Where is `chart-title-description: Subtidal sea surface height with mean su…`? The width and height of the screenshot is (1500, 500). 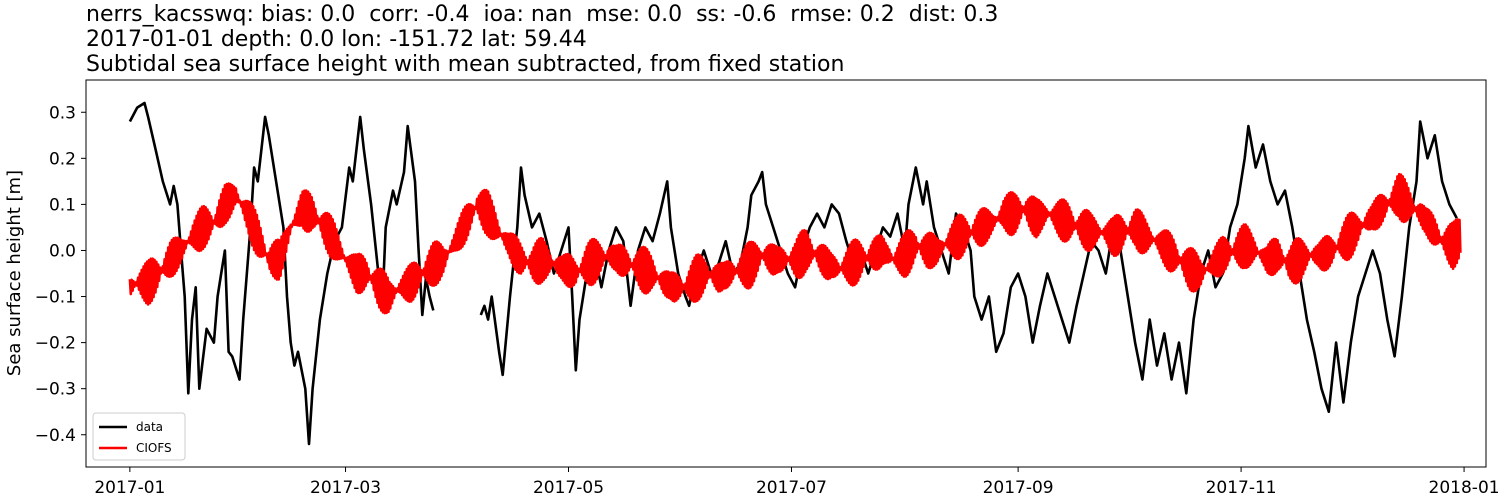 chart-title-description: Subtidal sea surface height with mean su… is located at coordinates (465, 64).